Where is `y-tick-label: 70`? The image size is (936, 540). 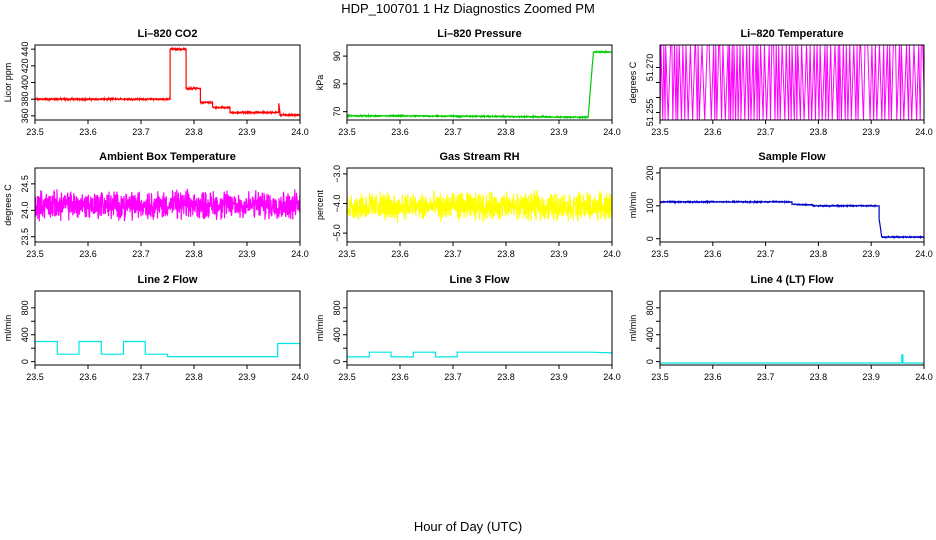 y-tick-label: 70 is located at coordinates (337, 112).